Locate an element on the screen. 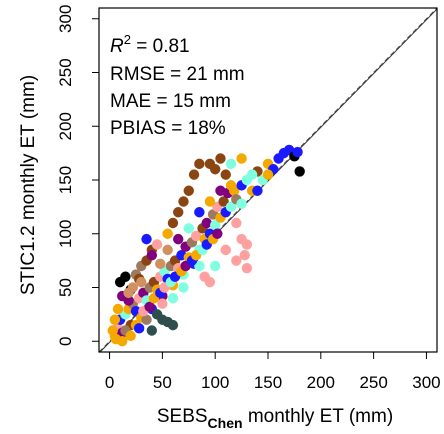  x-tick-label: 0 is located at coordinates (109, 382).